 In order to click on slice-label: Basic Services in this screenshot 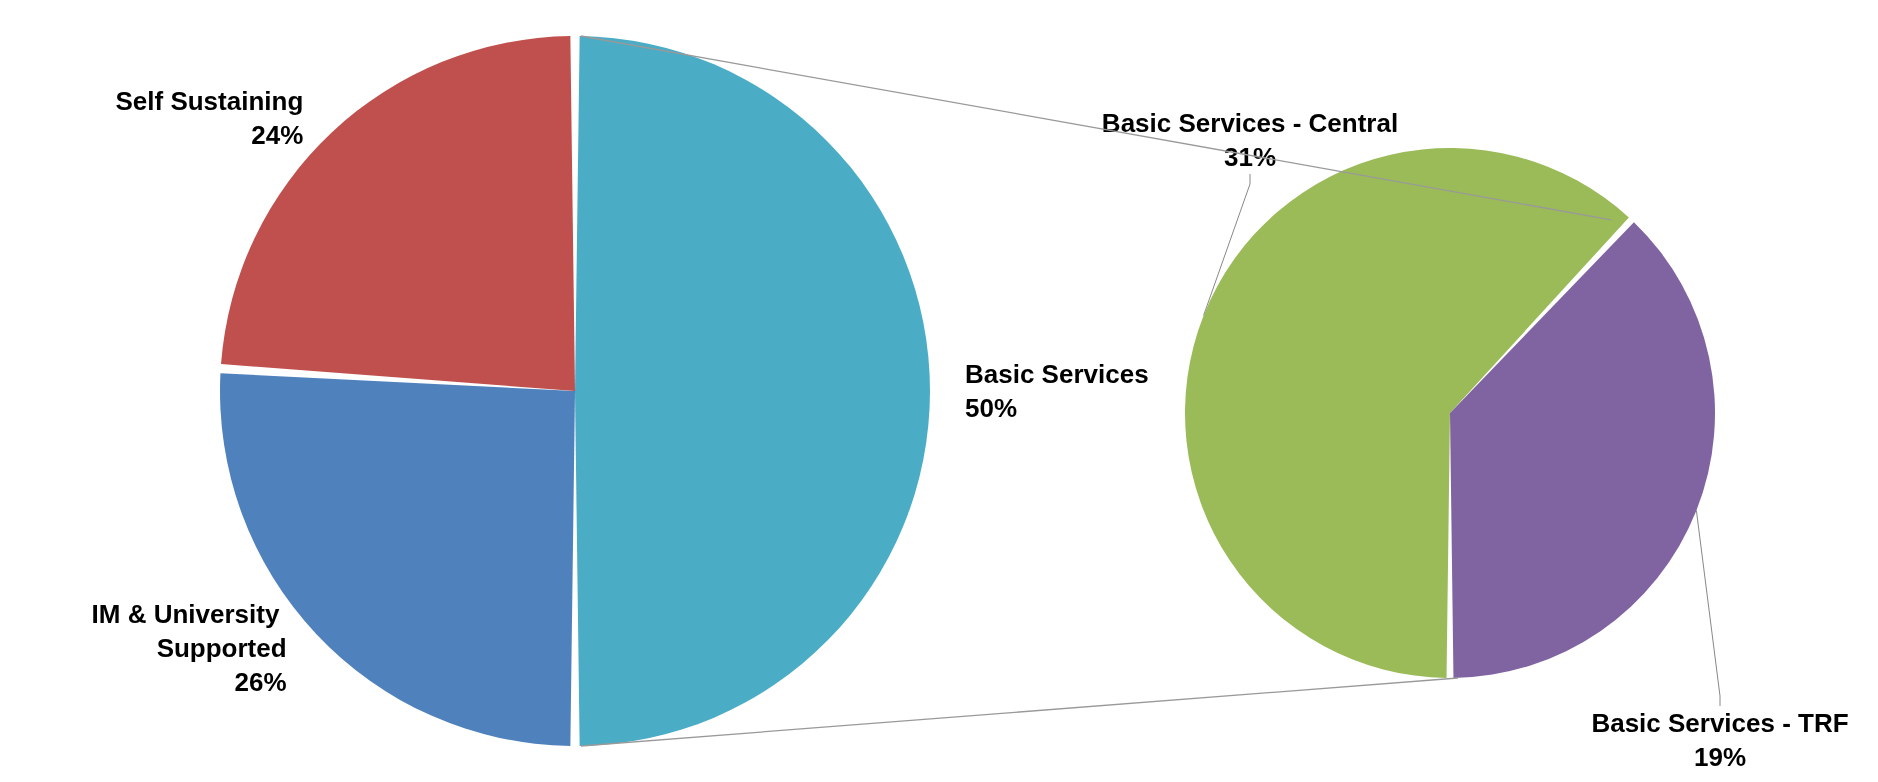, I will do `click(1057, 374)`.